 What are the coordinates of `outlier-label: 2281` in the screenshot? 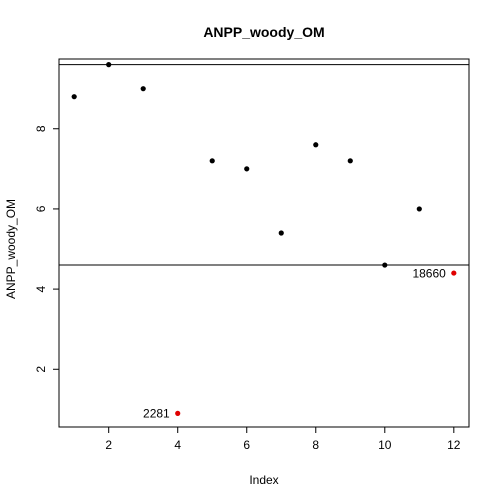 It's located at (156, 414).